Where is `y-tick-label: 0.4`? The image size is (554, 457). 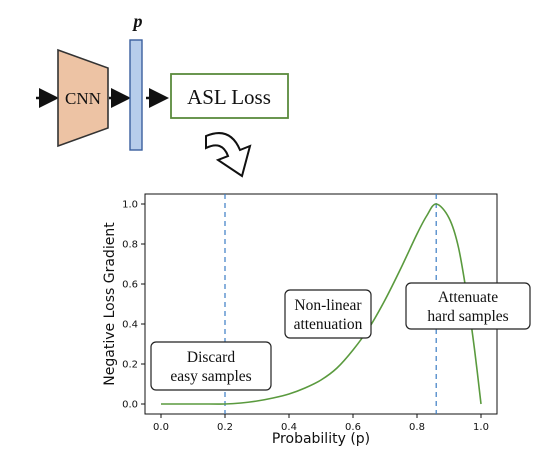
y-tick-label: 0.4 is located at coordinates (130, 325).